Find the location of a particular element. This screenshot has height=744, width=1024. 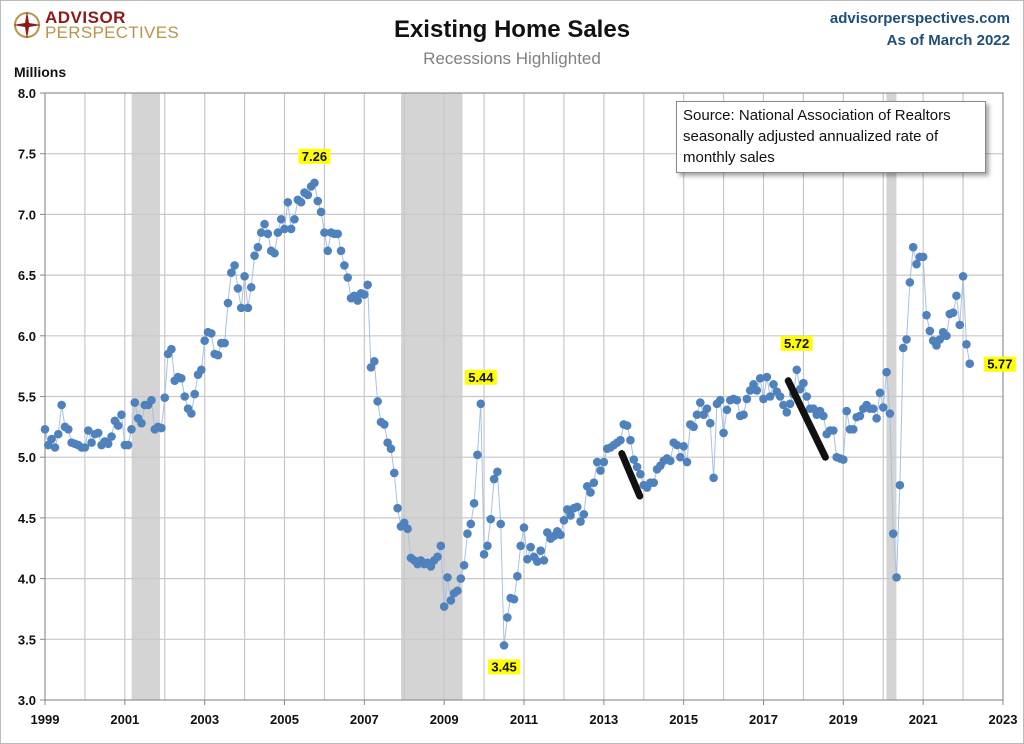

site-info: advisorperspectives.com As of March 2022 is located at coordinates (920, 30).